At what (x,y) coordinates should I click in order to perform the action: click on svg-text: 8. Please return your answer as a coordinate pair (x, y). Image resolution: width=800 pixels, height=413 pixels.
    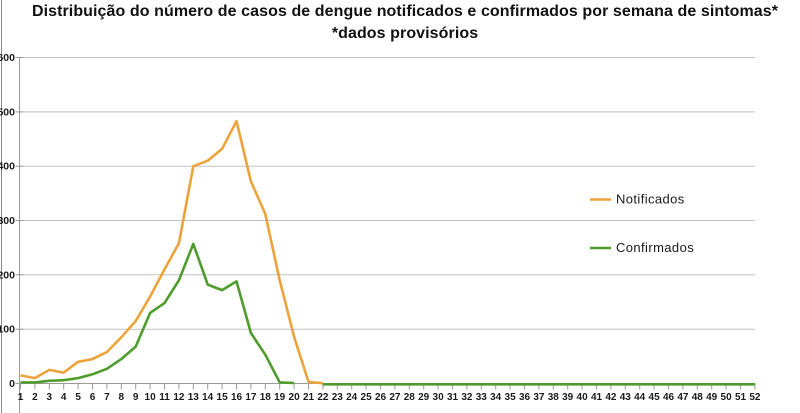
    Looking at the image, I should click on (122, 397).